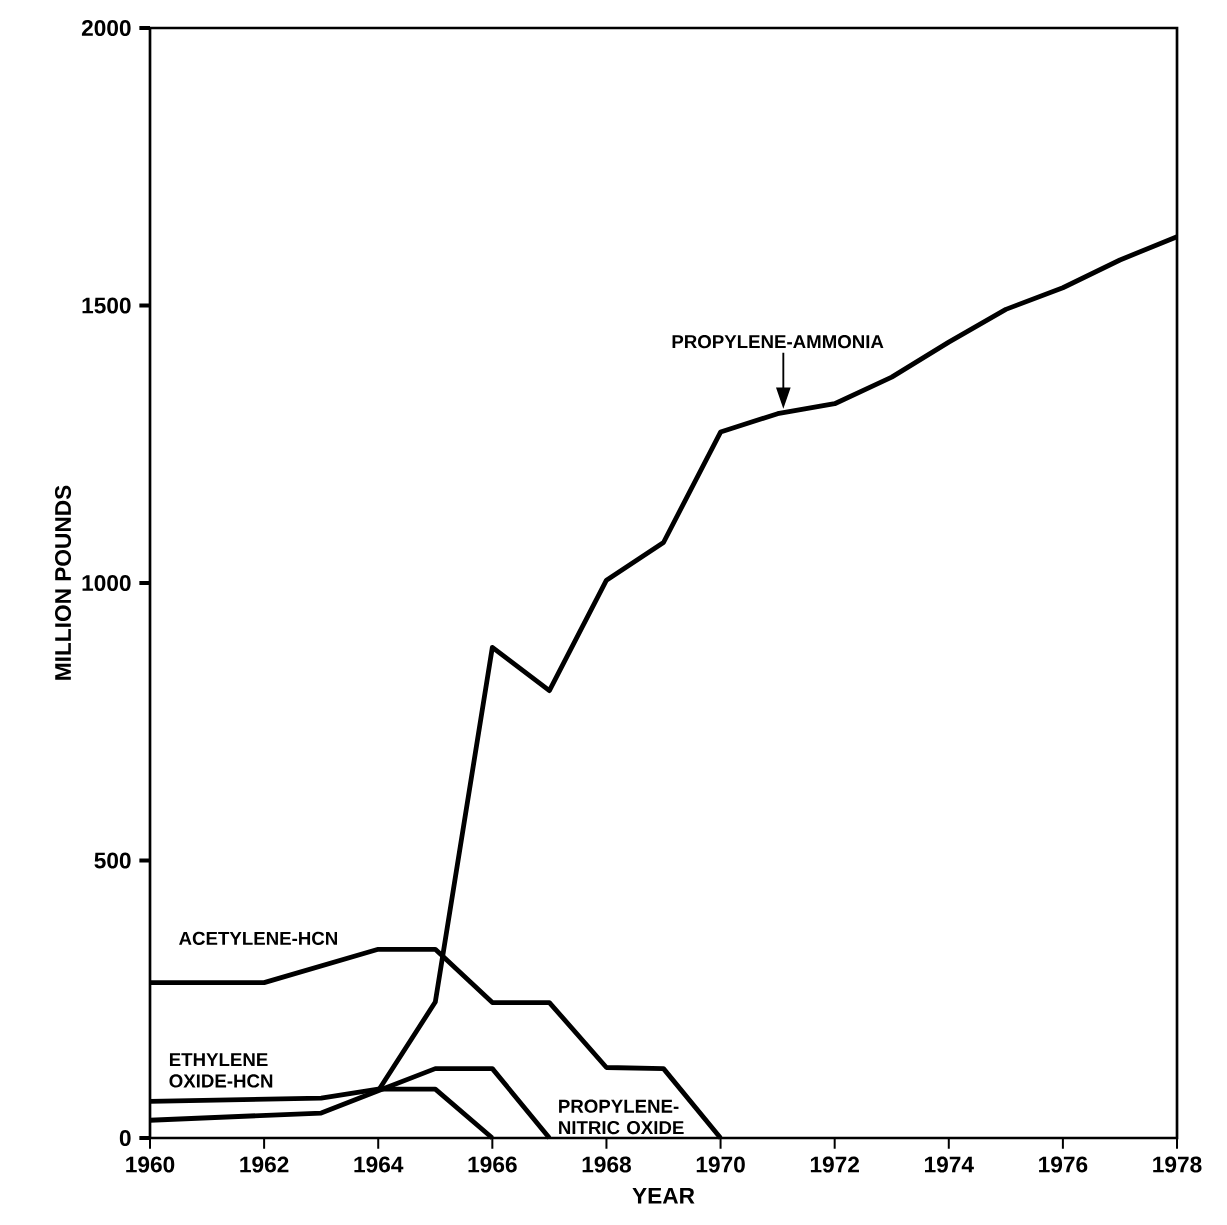 This screenshot has height=1225, width=1227. Describe the element at coordinates (663, 1195) in the screenshot. I see `x-axis-title: YEAR` at that location.